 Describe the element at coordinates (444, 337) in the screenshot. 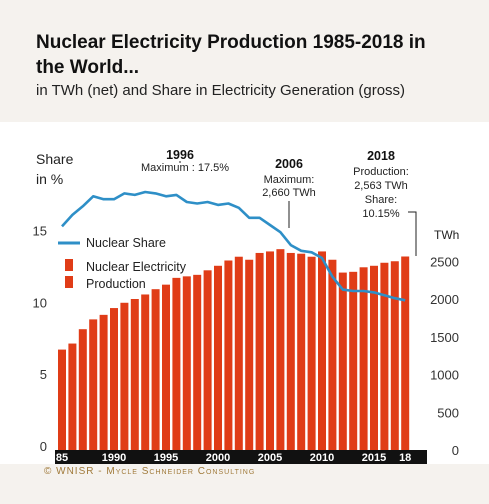

I see `y-right-tick-1500: 1500` at that location.